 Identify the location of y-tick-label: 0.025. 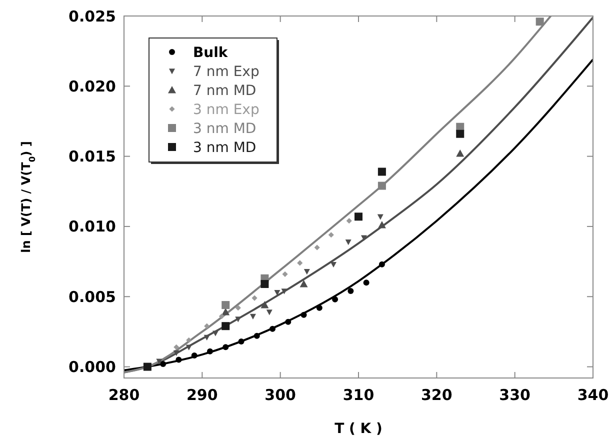
(92, 16).